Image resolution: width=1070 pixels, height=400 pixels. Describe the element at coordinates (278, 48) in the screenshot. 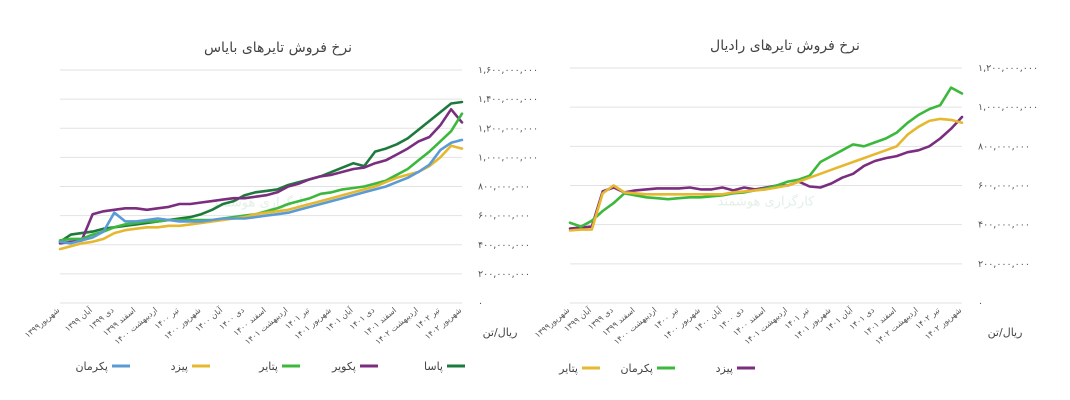

I see `chart-title: نرخ فروش تایرهای بایاس` at that location.